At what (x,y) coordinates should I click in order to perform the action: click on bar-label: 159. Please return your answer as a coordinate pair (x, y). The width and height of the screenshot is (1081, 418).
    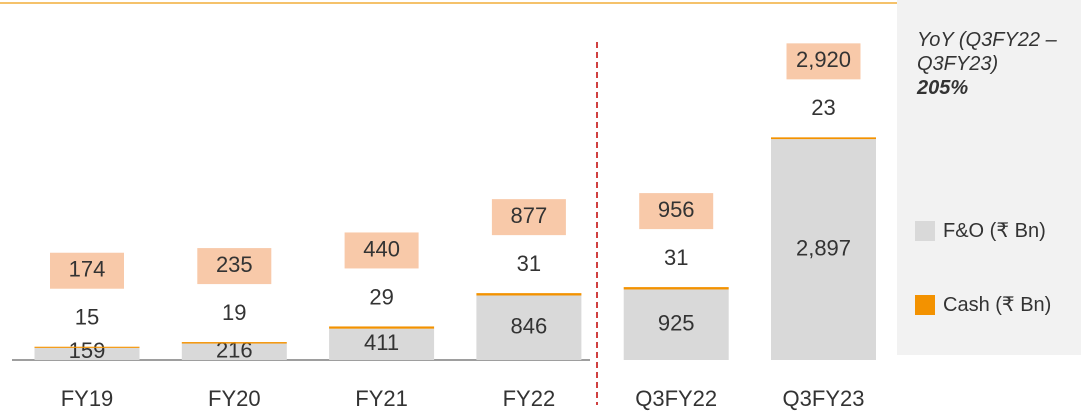
    Looking at the image, I should click on (87, 350).